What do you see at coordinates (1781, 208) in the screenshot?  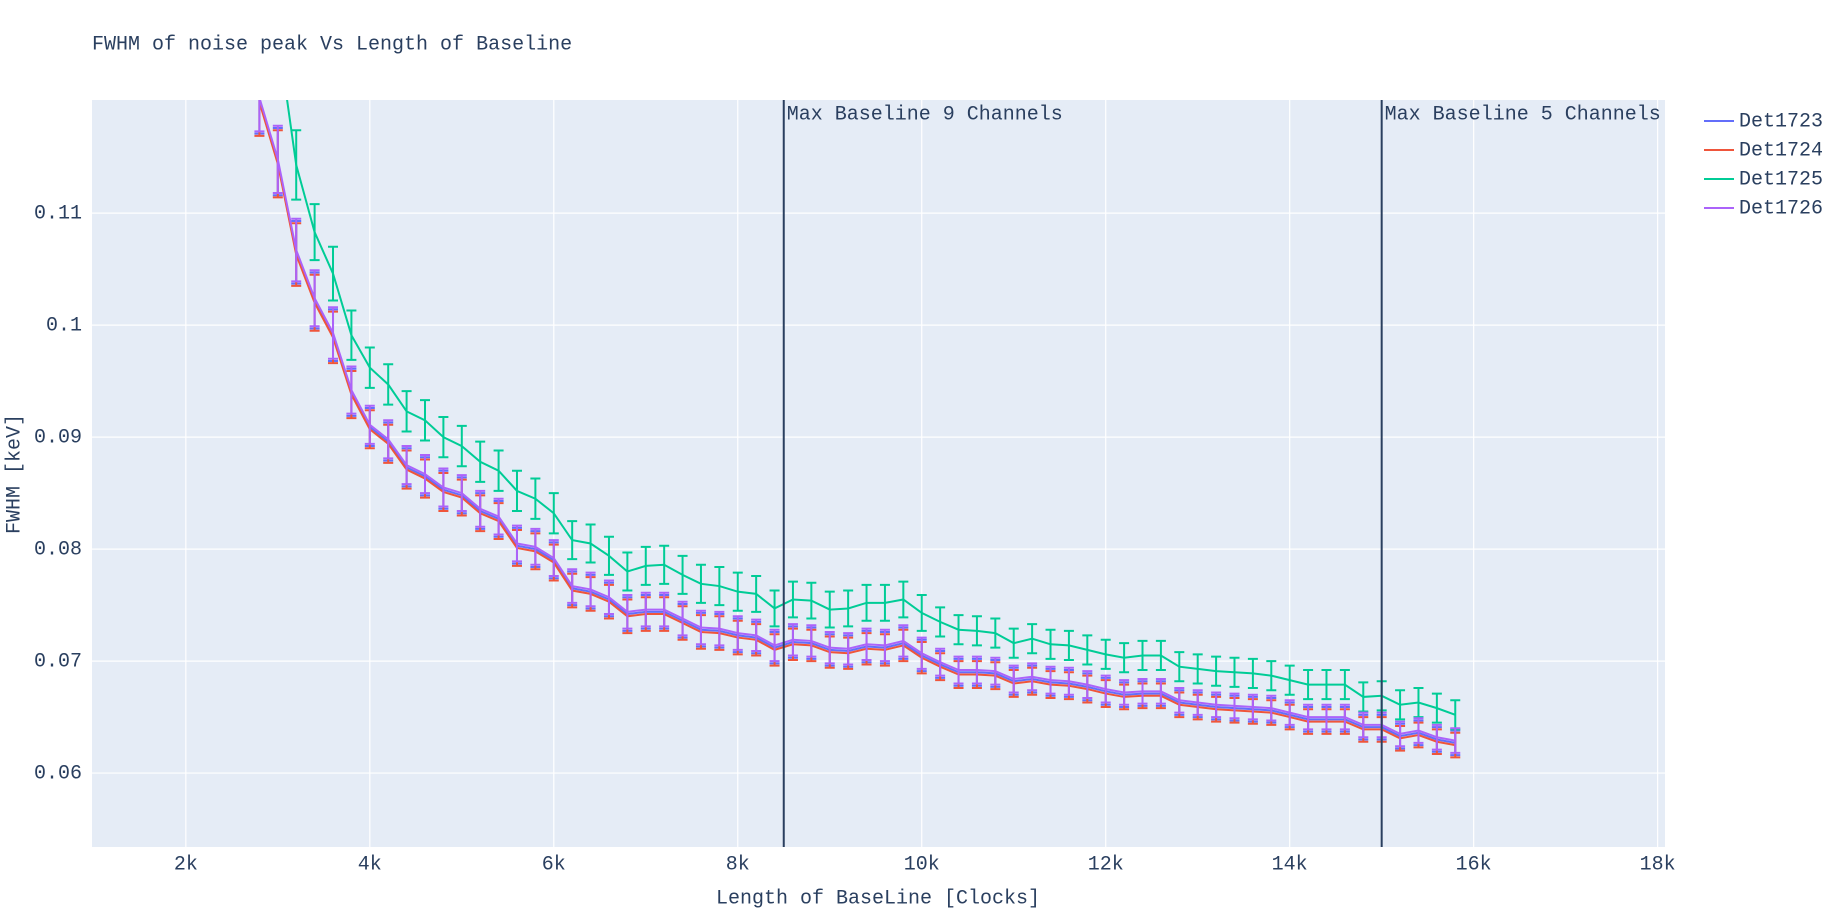 I see `legend-label: Det1726` at bounding box center [1781, 208].